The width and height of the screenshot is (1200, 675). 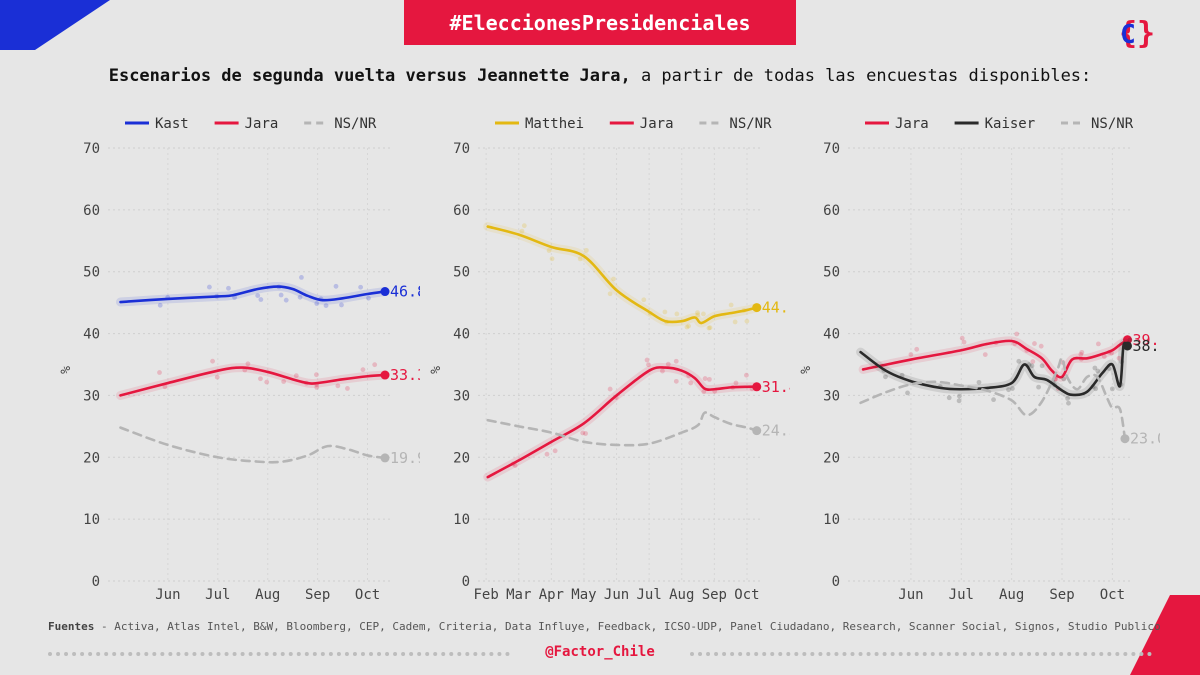 I want to click on end-value-label: 38.0%, so click(x=1146, y=346).